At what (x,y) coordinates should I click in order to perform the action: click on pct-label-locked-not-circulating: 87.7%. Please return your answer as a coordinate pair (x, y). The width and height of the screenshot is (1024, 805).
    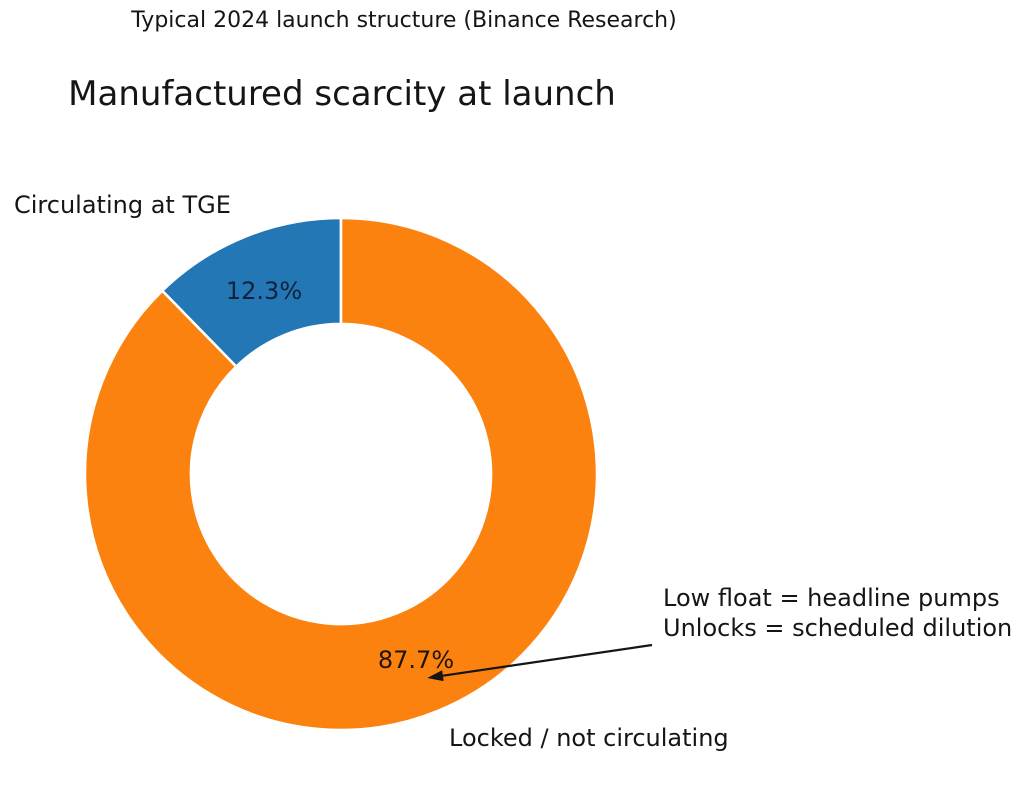
    Looking at the image, I should click on (416, 660).